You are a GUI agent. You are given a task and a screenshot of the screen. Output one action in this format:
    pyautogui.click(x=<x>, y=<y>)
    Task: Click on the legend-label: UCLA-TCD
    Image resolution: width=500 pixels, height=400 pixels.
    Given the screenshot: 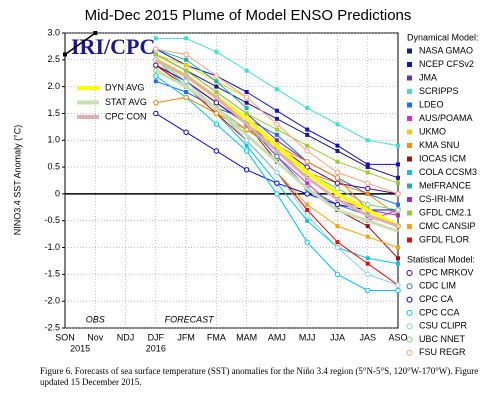 What is the action you would take?
    pyautogui.click(x=442, y=361)
    